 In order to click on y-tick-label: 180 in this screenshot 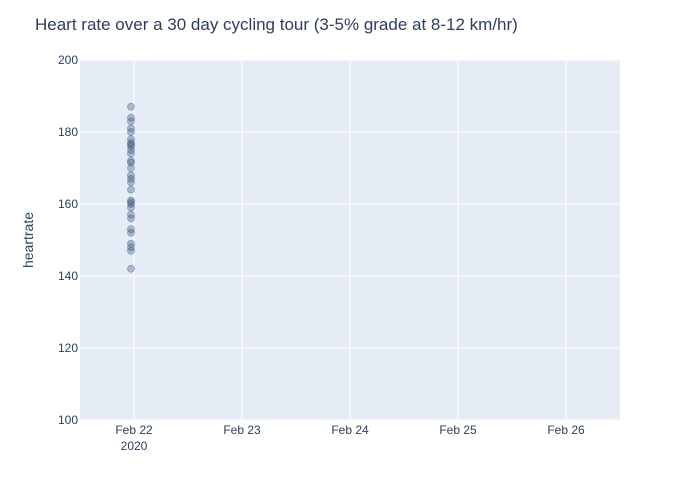, I will do `click(68, 132)`.